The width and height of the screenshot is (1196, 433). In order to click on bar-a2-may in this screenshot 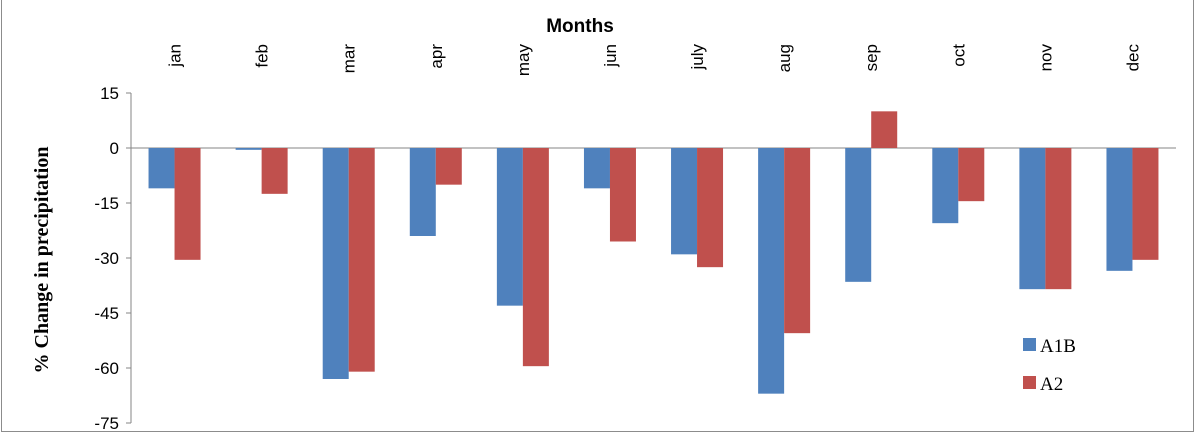, I will do `click(535, 257)`.